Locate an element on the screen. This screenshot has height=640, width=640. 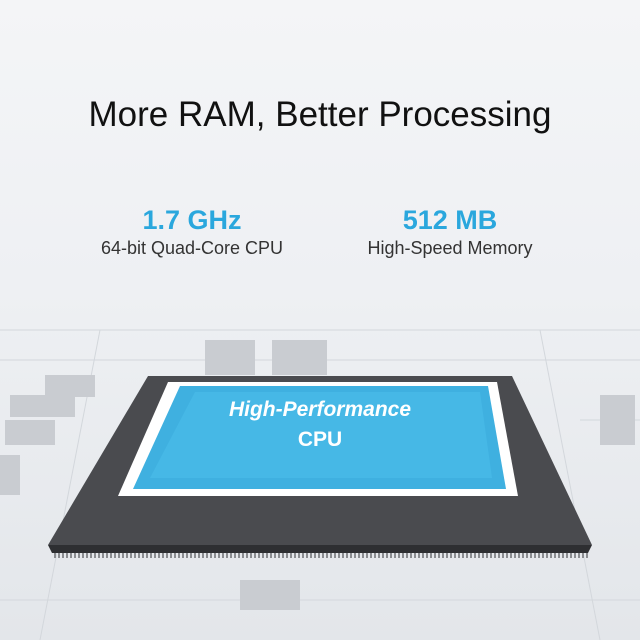
memory-stat: 512 MB High-Speed Memory is located at coordinates (450, 232).